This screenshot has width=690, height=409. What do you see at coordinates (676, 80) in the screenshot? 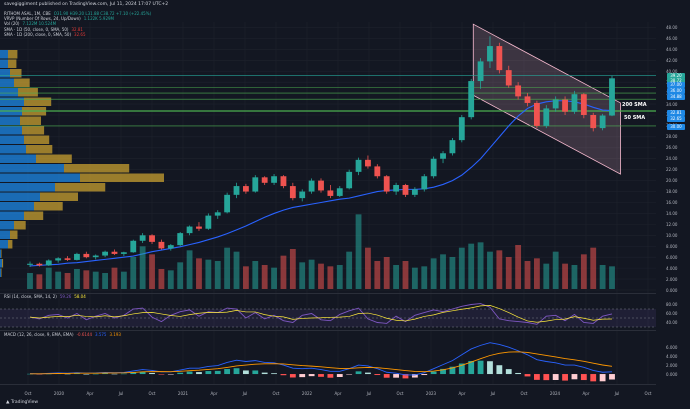
I see `price-tag: 38.72` at bounding box center [676, 80].